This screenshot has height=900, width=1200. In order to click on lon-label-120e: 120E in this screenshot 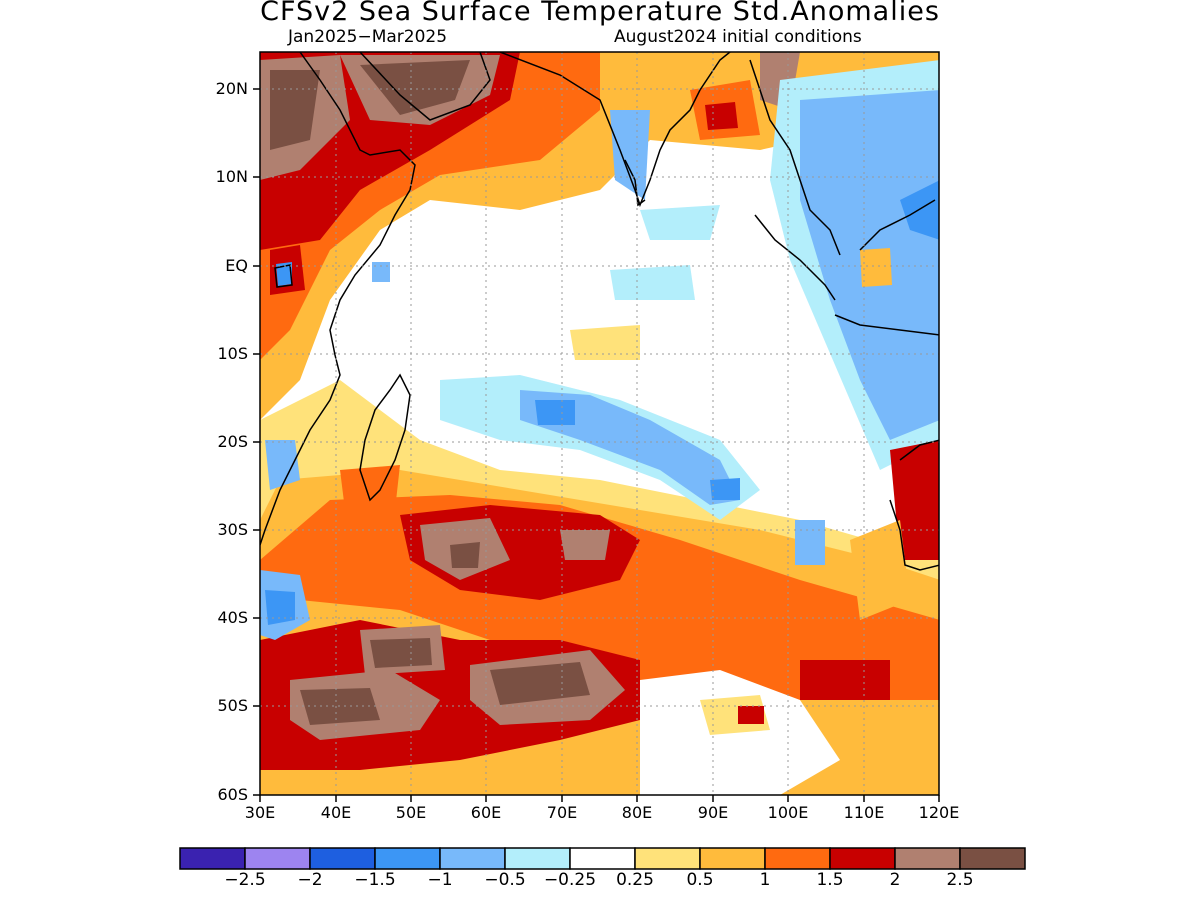, I will do `click(939, 812)`.